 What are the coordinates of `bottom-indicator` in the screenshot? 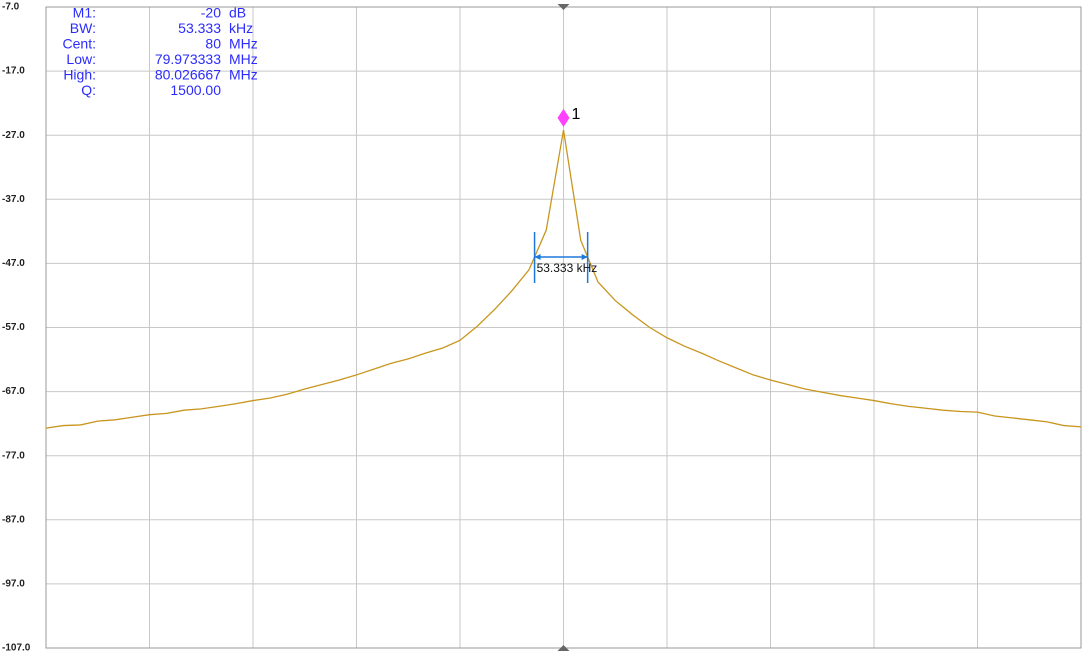 It's located at (563, 648).